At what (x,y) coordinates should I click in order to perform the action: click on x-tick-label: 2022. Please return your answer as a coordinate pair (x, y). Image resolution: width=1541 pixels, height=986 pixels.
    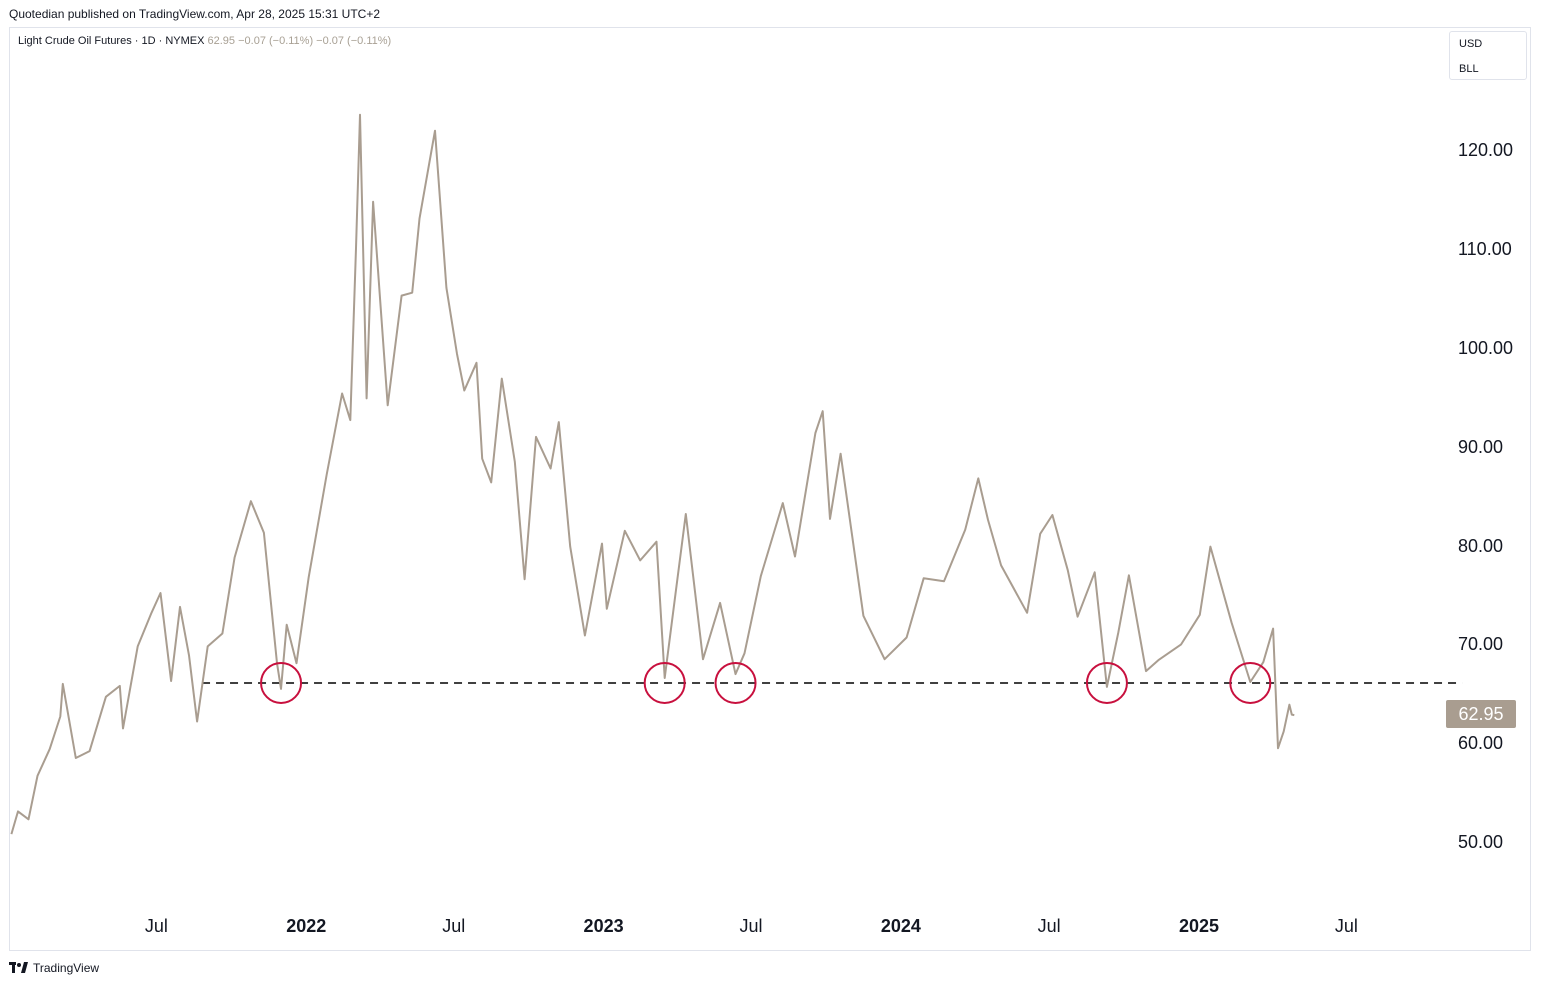
    Looking at the image, I should click on (306, 926).